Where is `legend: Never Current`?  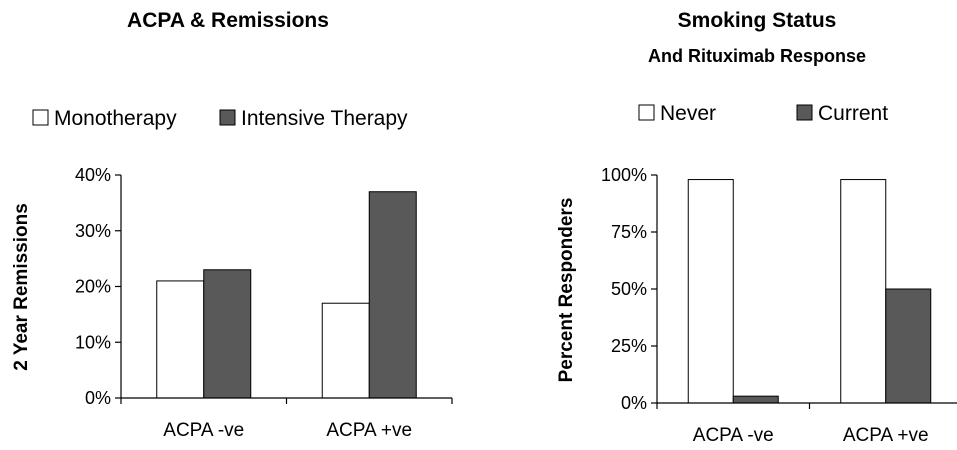 legend: Never Current is located at coordinates (763, 113).